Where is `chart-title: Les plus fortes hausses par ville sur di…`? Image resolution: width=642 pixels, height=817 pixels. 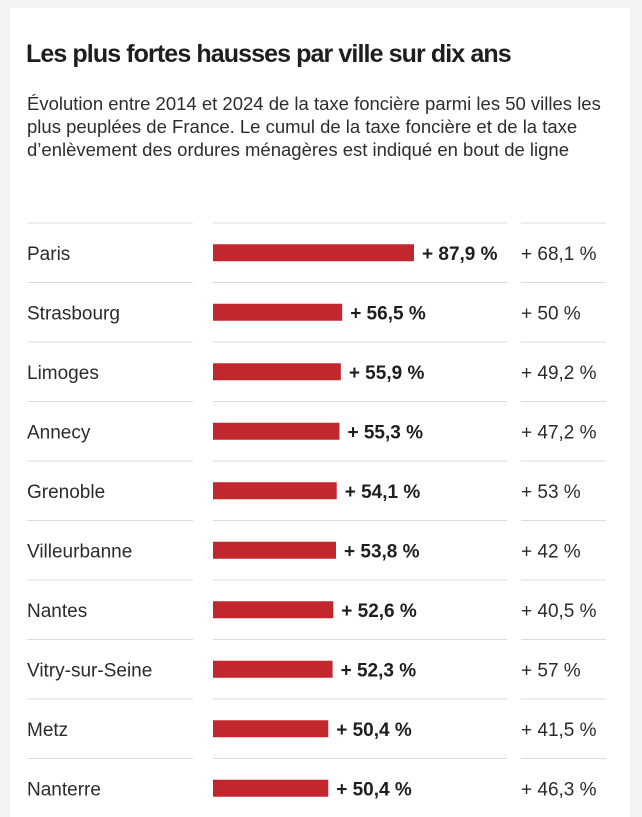 chart-title: Les plus fortes hausses par ville sur di… is located at coordinates (269, 54).